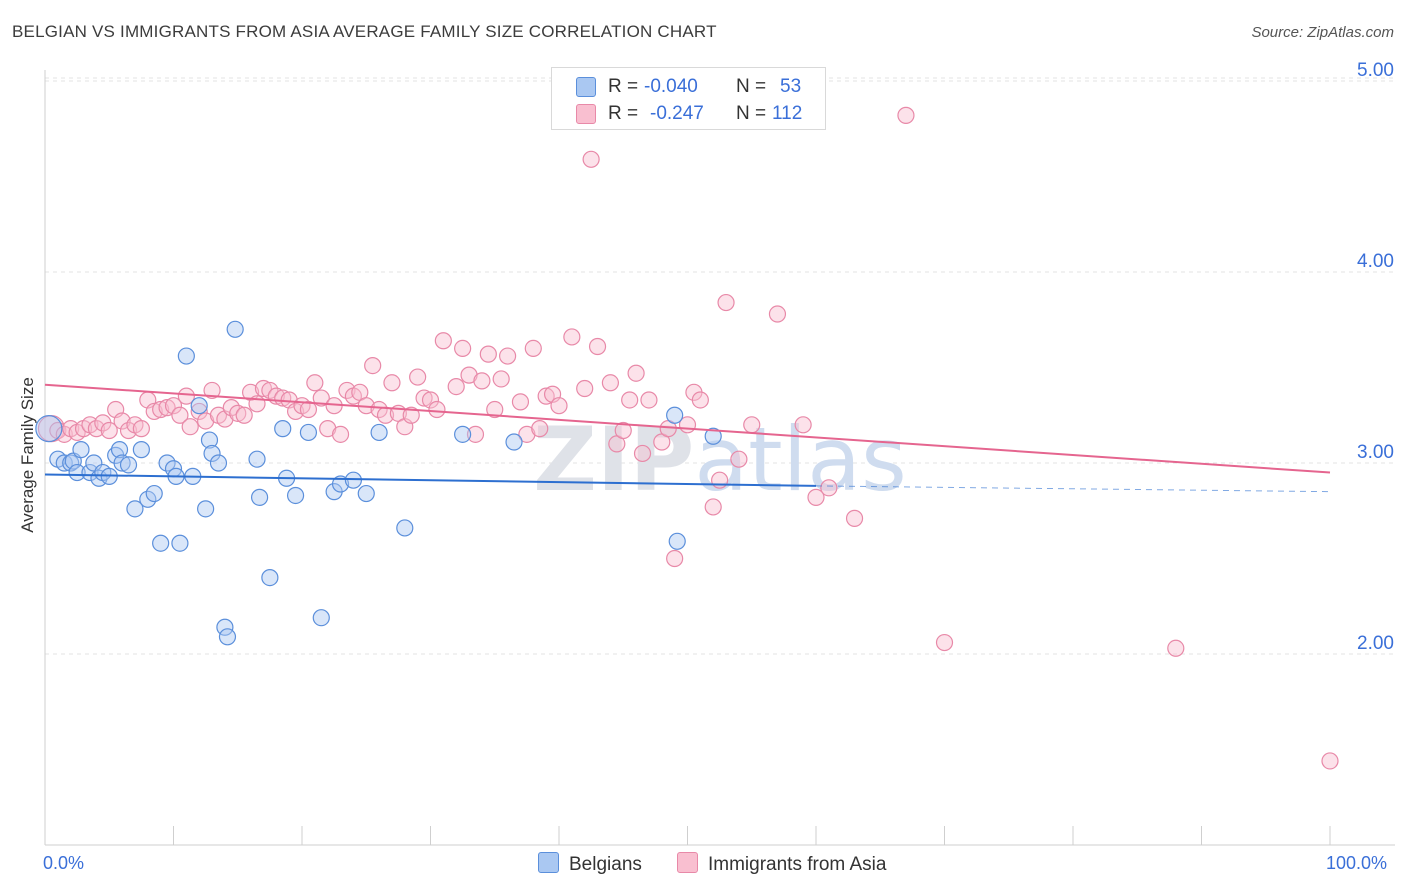 This screenshot has width=1406, height=892. Describe the element at coordinates (605, 864) in the screenshot. I see `legend-series-name: Belgians` at that location.